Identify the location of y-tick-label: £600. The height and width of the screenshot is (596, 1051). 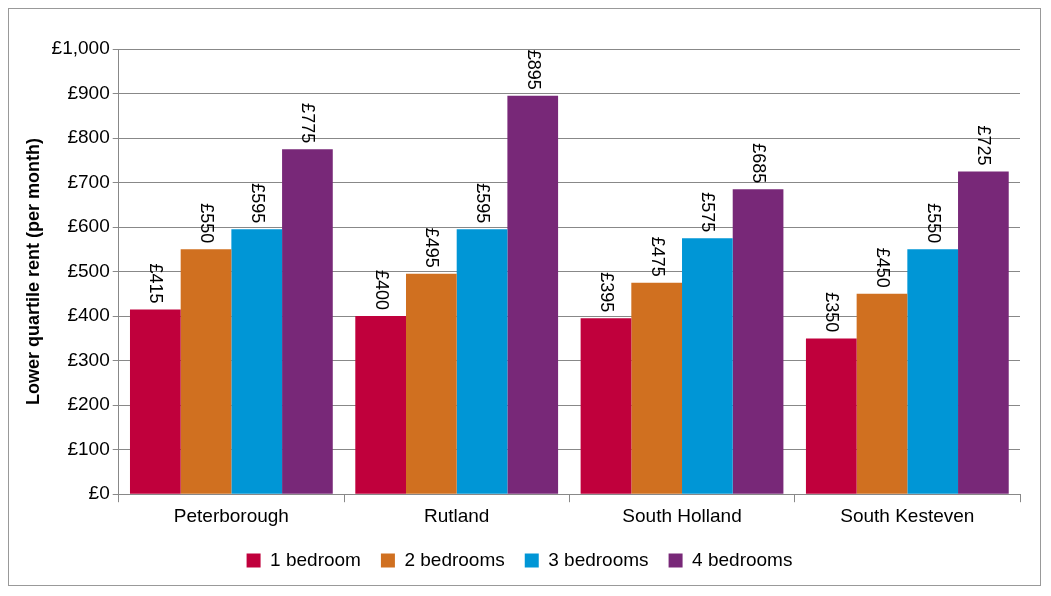
(88, 226).